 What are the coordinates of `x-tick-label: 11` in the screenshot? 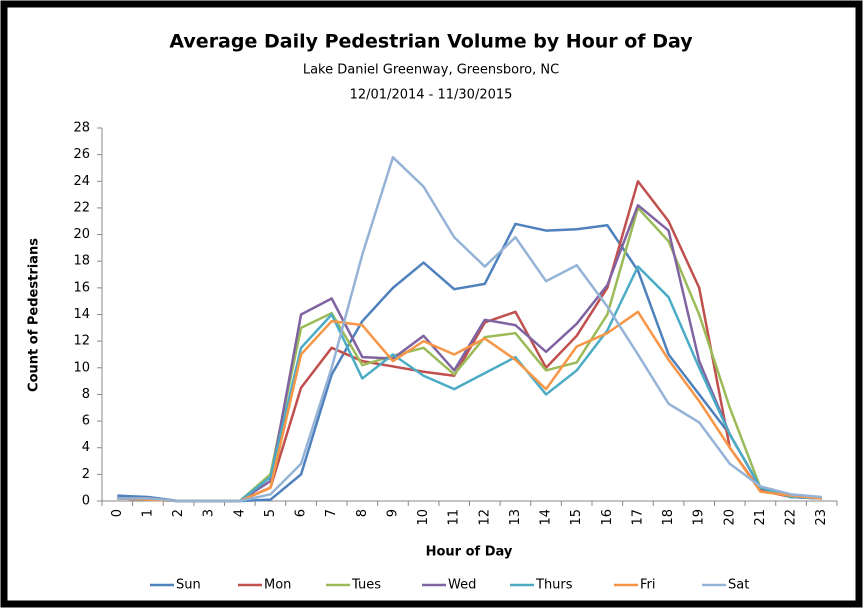 It's located at (454, 517).